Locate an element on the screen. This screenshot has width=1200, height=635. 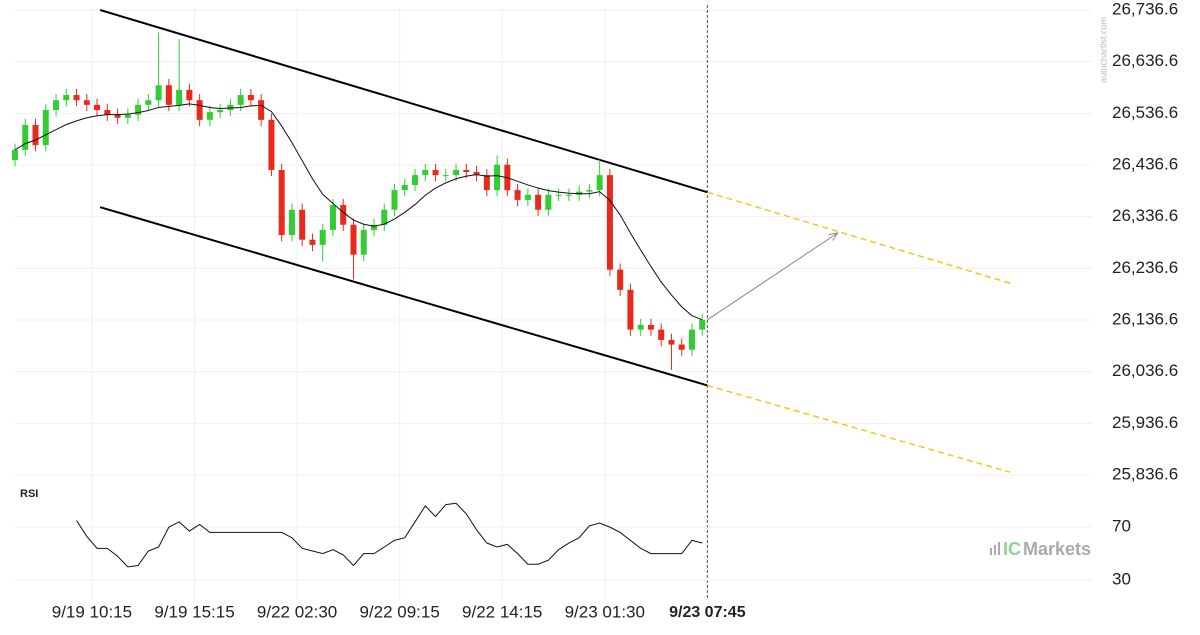
x-tick-label: 9/19 15:15 is located at coordinates (194, 611).